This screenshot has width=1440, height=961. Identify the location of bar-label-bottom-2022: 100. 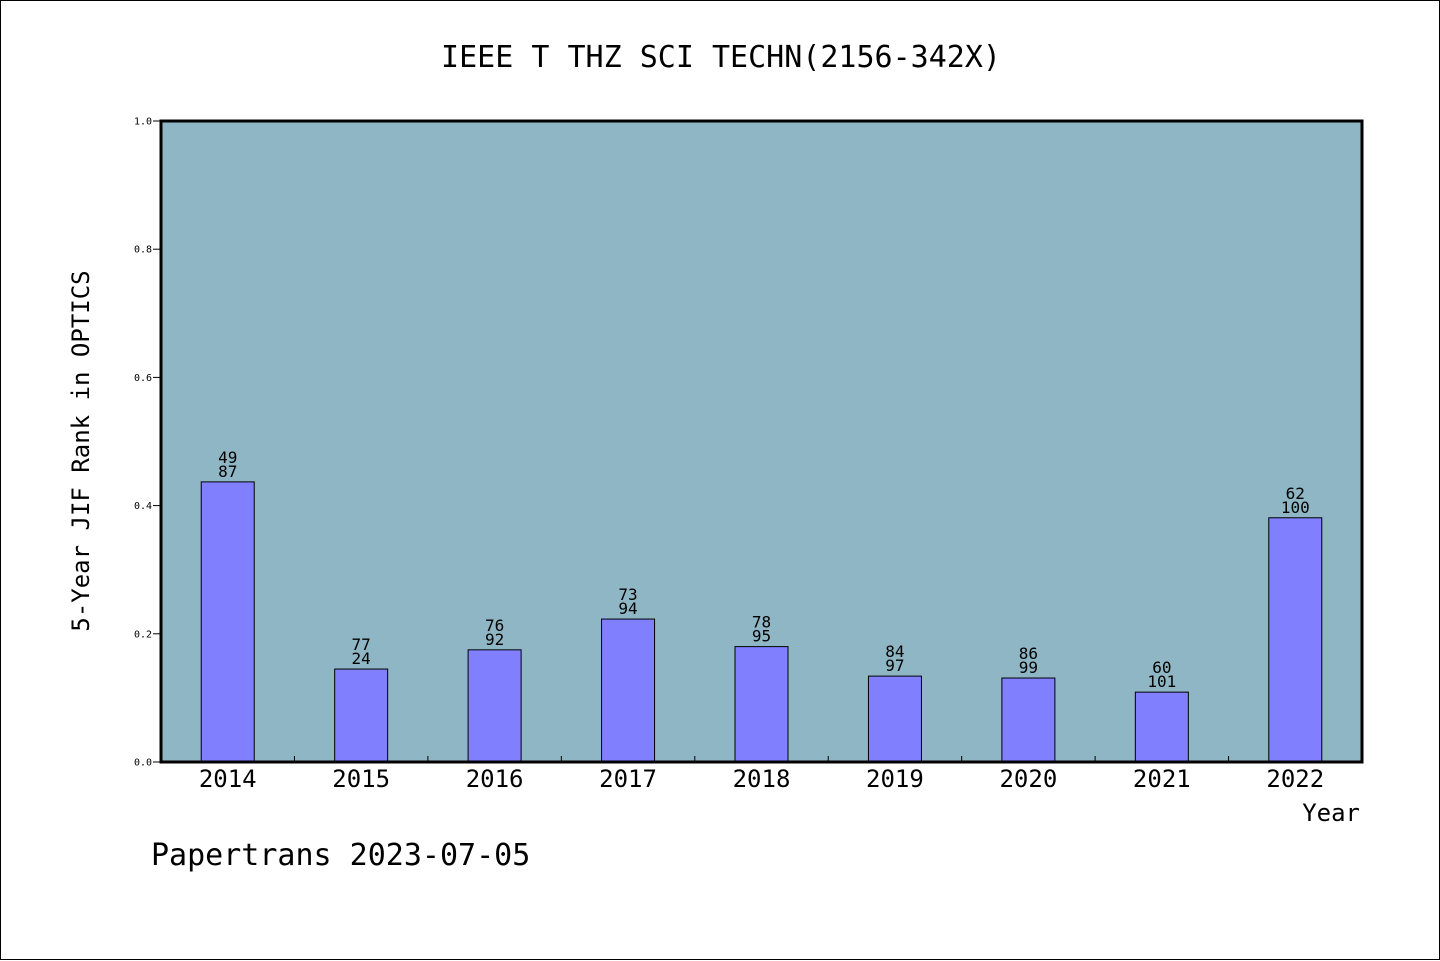
(1295, 507).